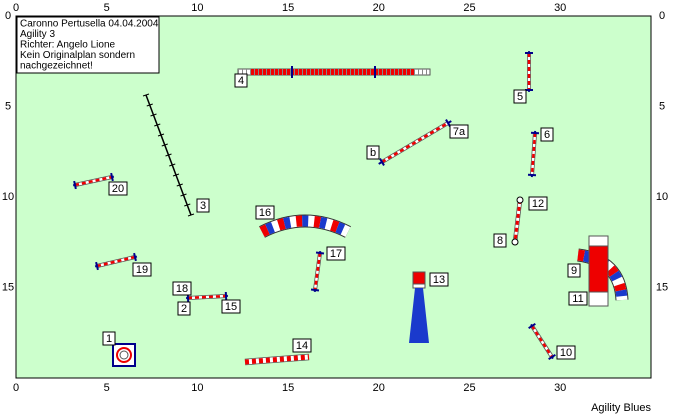 The image size is (700, 416). What do you see at coordinates (332, 72) in the screenshot?
I see `long-jump-red` at bounding box center [332, 72].